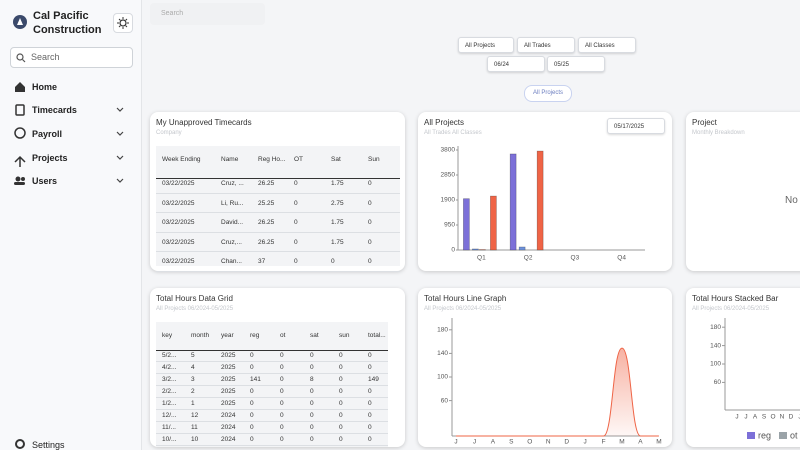 The image size is (800, 450). What do you see at coordinates (516, 64) in the screenshot?
I see `from-select: 06/24` at bounding box center [516, 64].